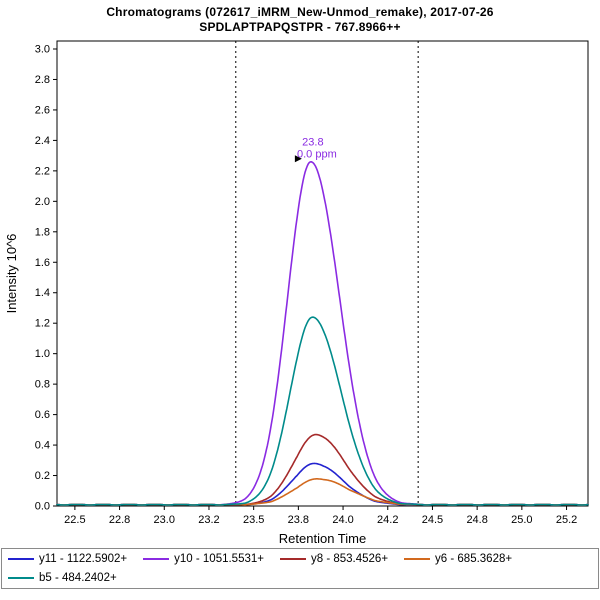  What do you see at coordinates (387, 520) in the screenshot?
I see `x-tick-label: 24.2` at bounding box center [387, 520].